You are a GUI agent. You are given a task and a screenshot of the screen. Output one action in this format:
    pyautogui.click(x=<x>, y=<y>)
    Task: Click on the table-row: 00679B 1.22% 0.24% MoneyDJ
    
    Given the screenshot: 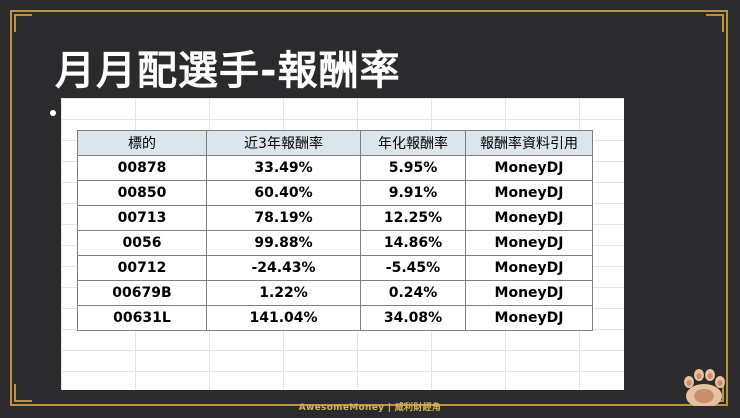 What is the action you would take?
    pyautogui.click(x=335, y=293)
    